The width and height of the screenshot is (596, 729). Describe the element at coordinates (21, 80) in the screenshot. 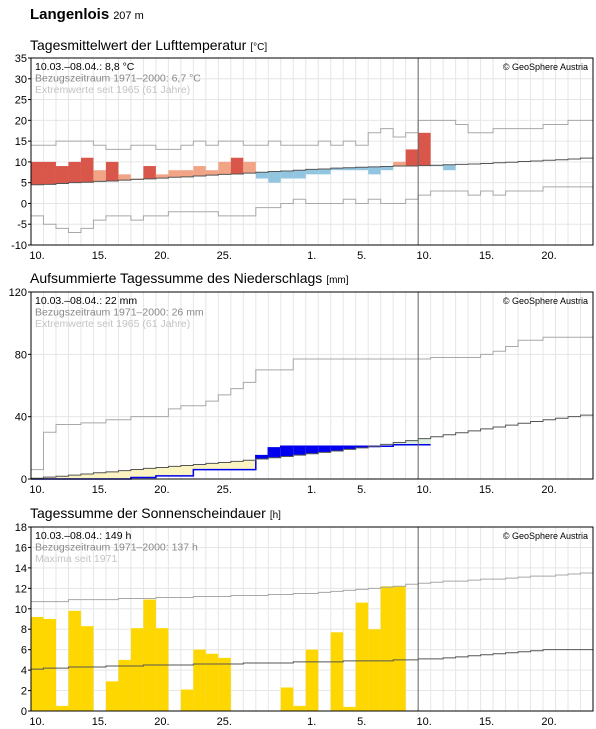

I see `y-tick-label: 30` at that location.